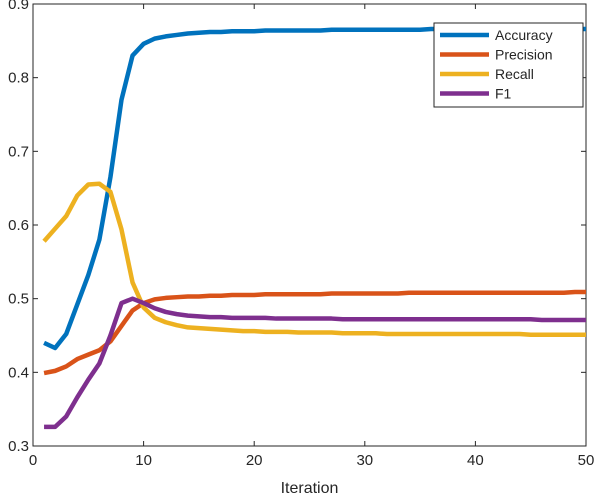 This screenshot has width=594, height=496. What do you see at coordinates (18, 151) in the screenshot?
I see `y-tick-label: 0.7` at bounding box center [18, 151].